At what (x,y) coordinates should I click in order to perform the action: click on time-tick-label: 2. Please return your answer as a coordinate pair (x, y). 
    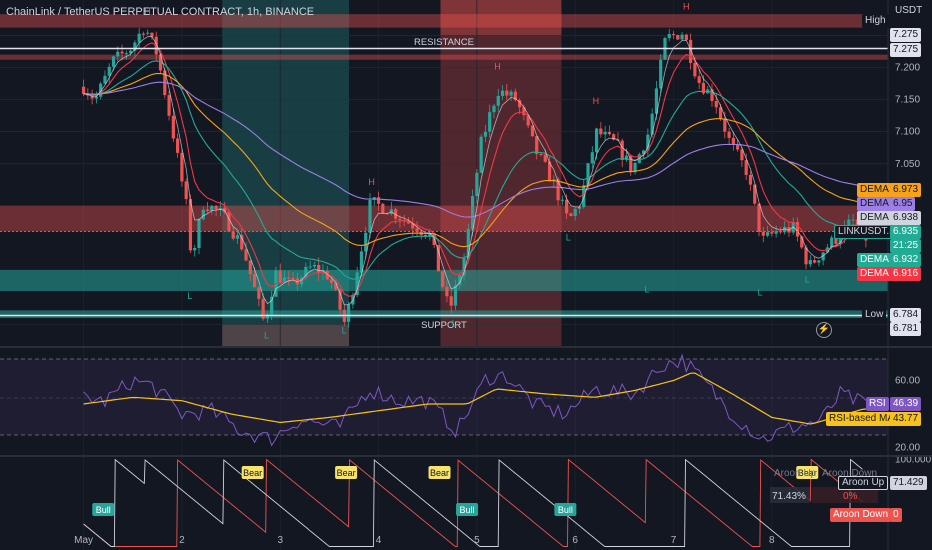
    Looking at the image, I should click on (182, 540).